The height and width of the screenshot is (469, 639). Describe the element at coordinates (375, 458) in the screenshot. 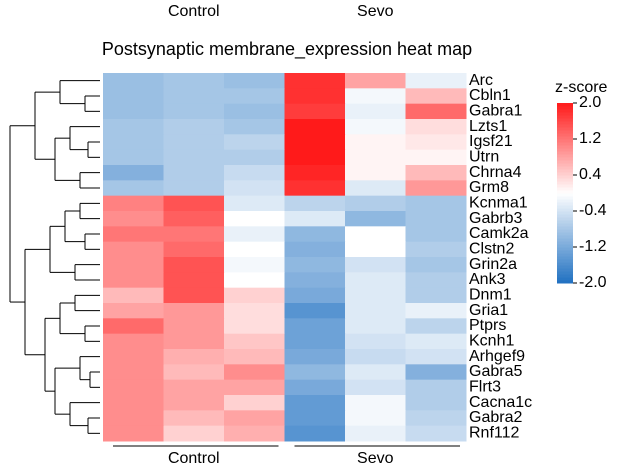

I see `group-label-bottom: Sevo` at that location.